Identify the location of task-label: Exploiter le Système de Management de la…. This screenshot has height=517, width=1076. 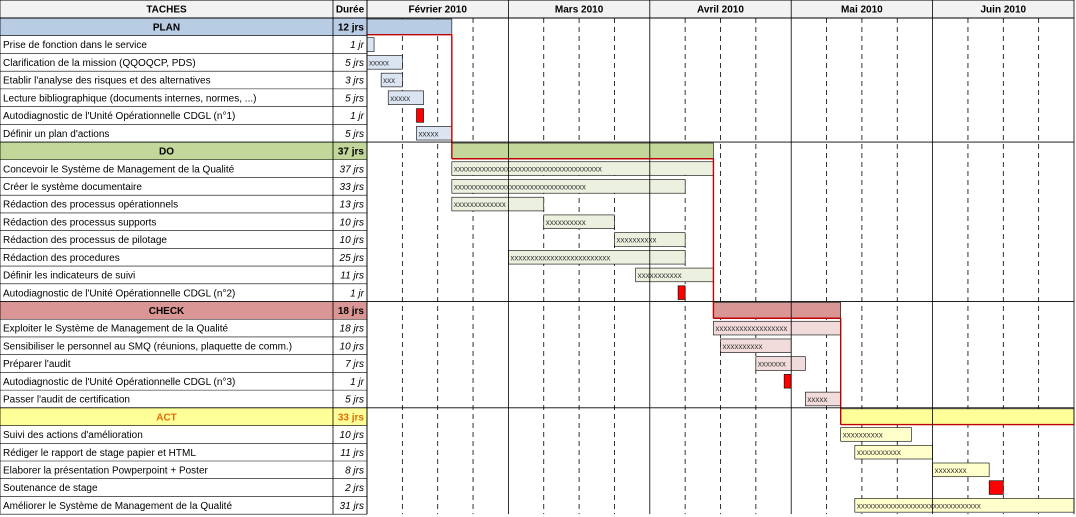
(116, 329).